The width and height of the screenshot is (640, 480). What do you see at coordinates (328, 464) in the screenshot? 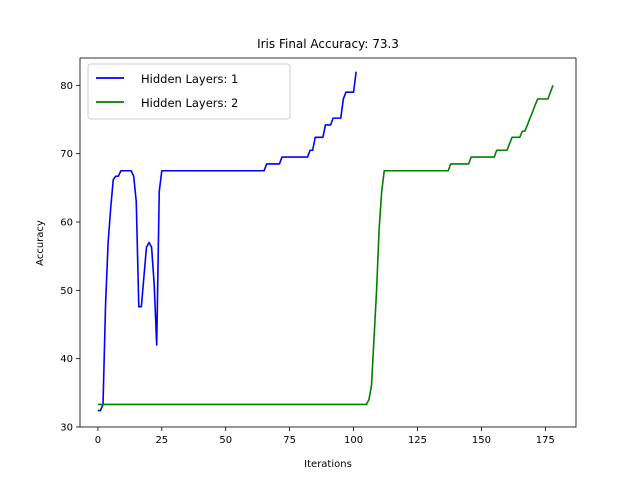
I see `x-axis-label: Iterations` at bounding box center [328, 464].